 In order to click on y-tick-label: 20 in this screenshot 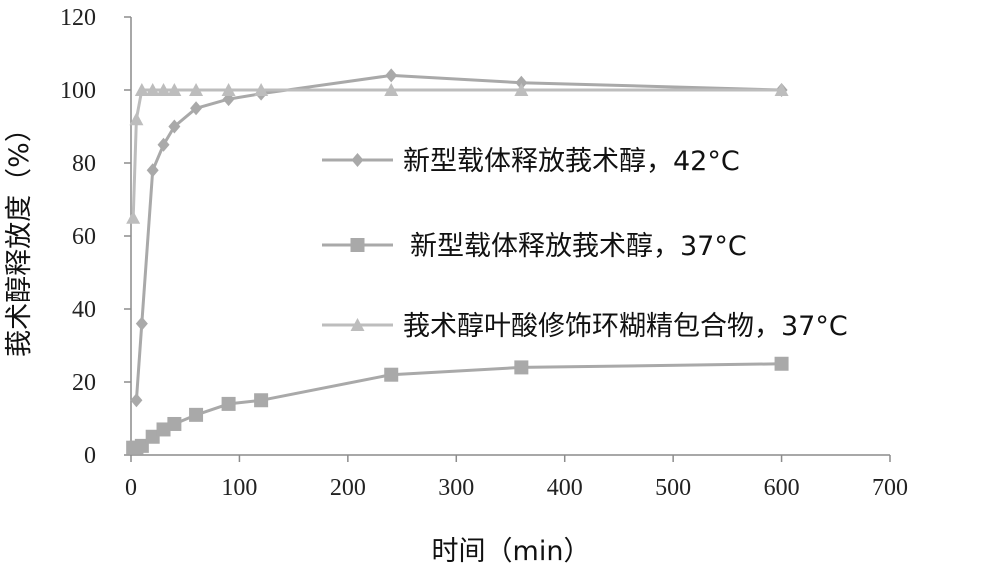, I will do `click(84, 383)`.